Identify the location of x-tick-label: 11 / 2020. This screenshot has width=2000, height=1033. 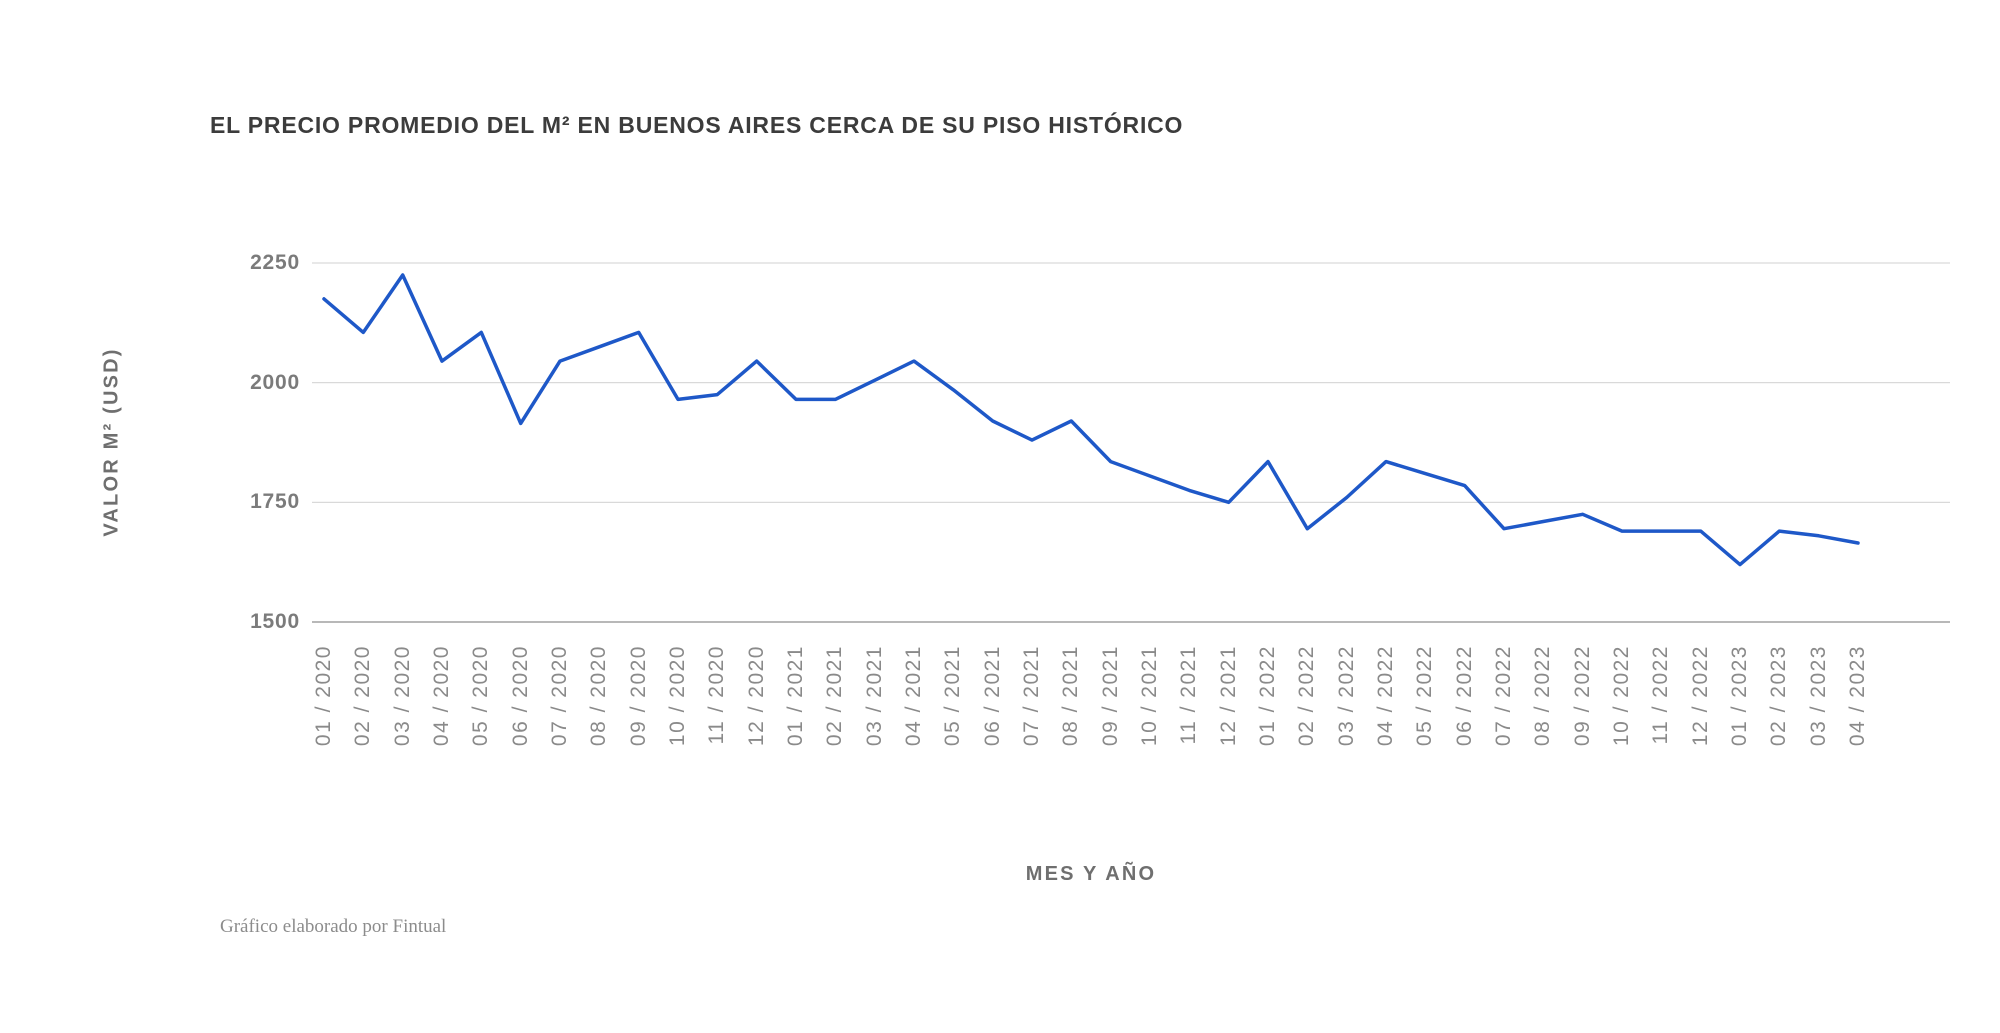
(717, 695).